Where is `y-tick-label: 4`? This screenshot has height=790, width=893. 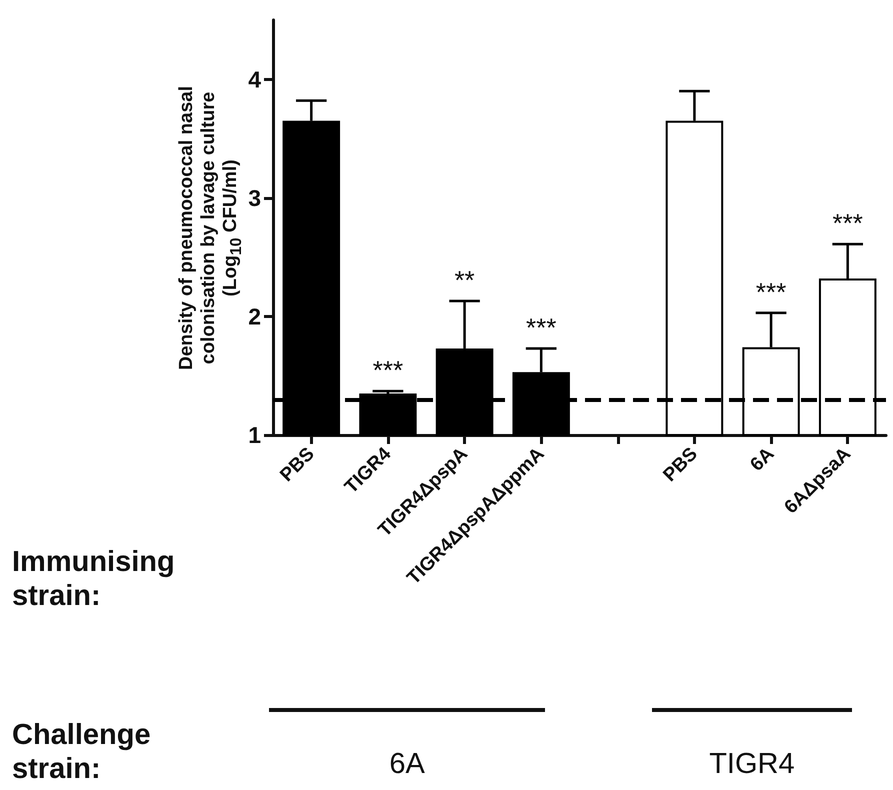
y-tick-label: 4 is located at coordinates (255, 79).